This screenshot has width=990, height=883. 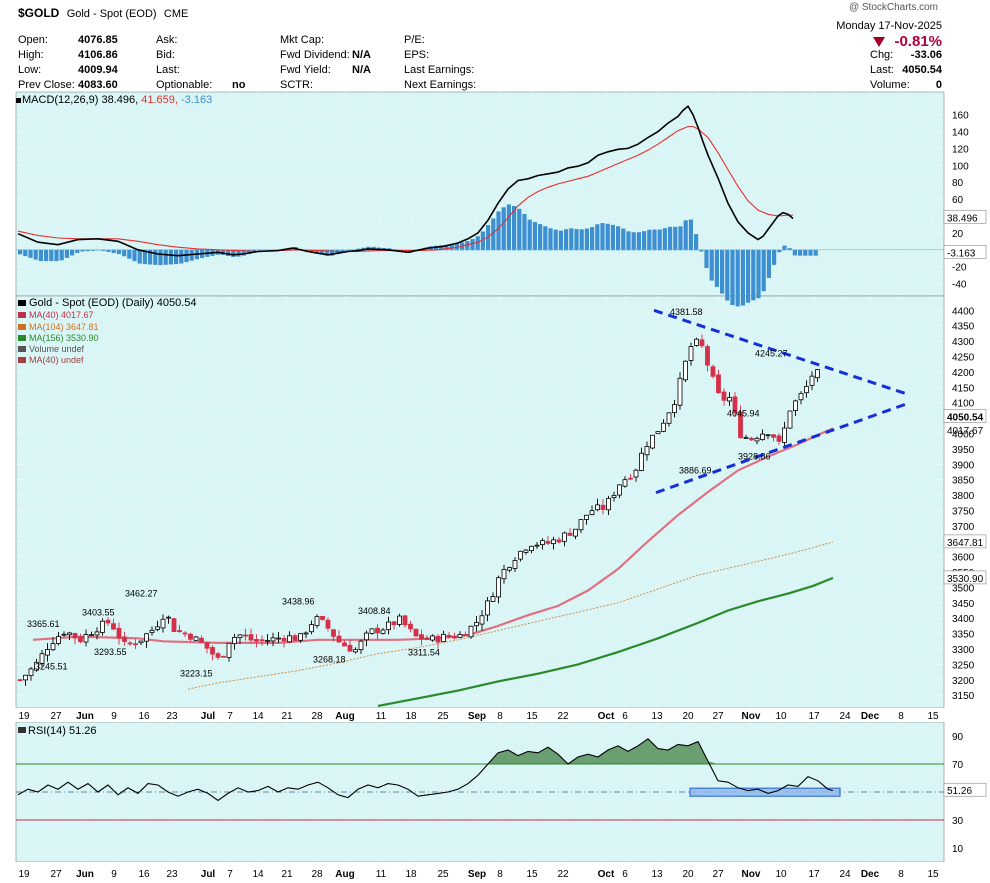 What do you see at coordinates (46, 85) in the screenshot?
I see `quote-label: Prev Close:` at bounding box center [46, 85].